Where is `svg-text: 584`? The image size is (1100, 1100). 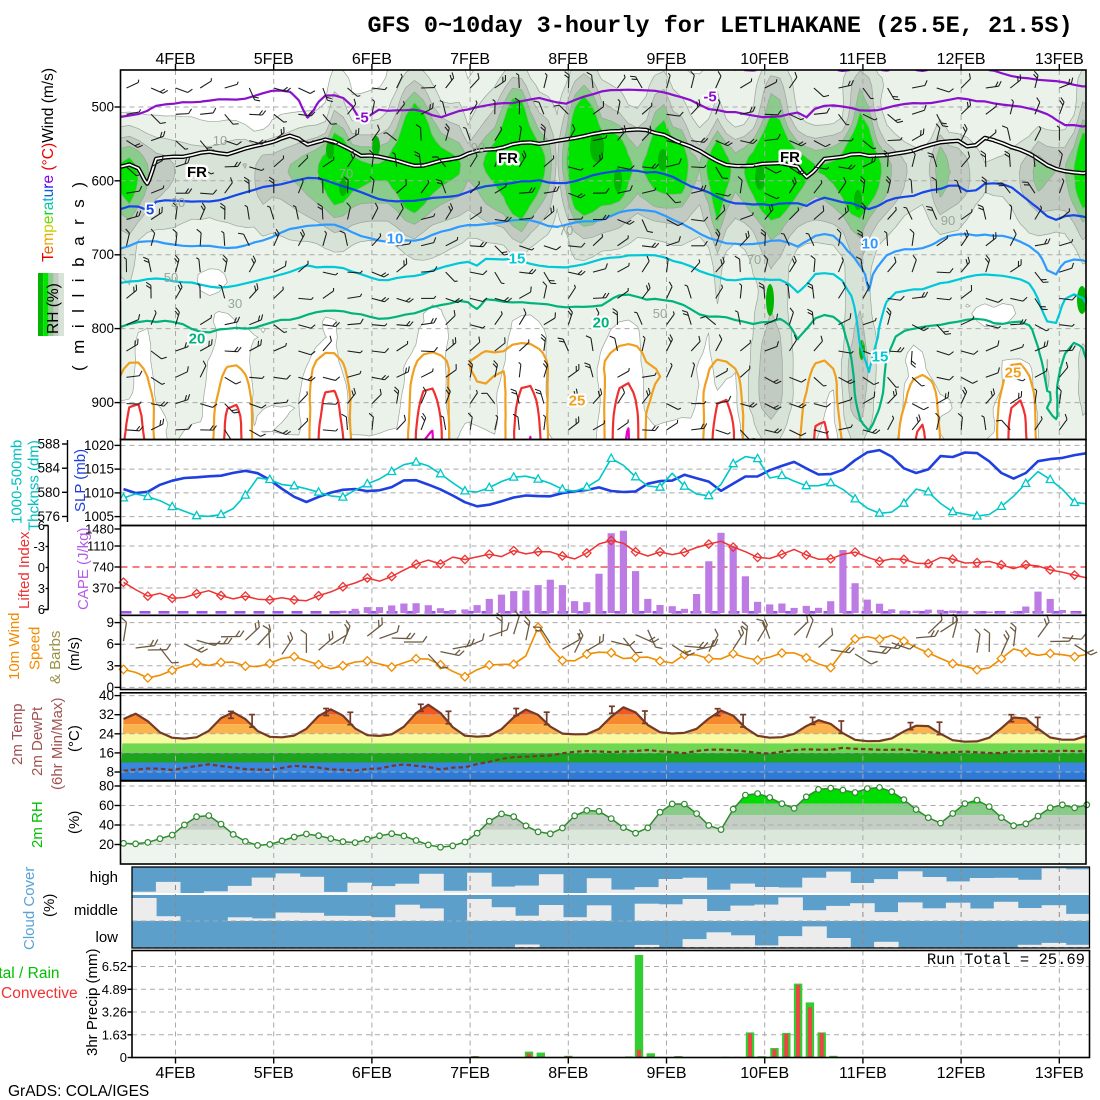 svg-text: 584 is located at coordinates (48, 468).